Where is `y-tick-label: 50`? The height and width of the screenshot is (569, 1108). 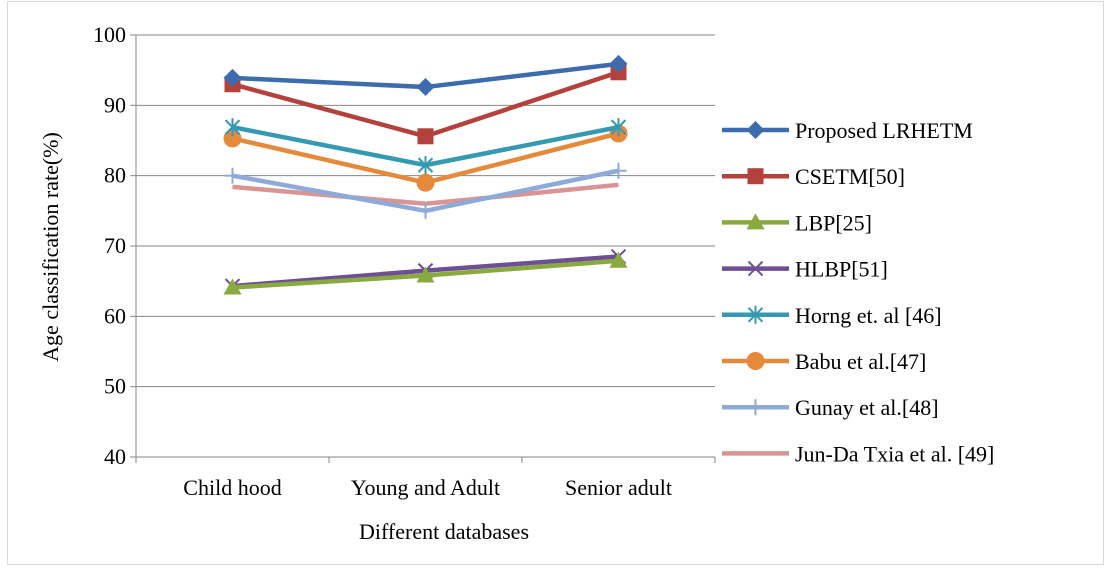 y-tick-label: 50 is located at coordinates (115, 386).